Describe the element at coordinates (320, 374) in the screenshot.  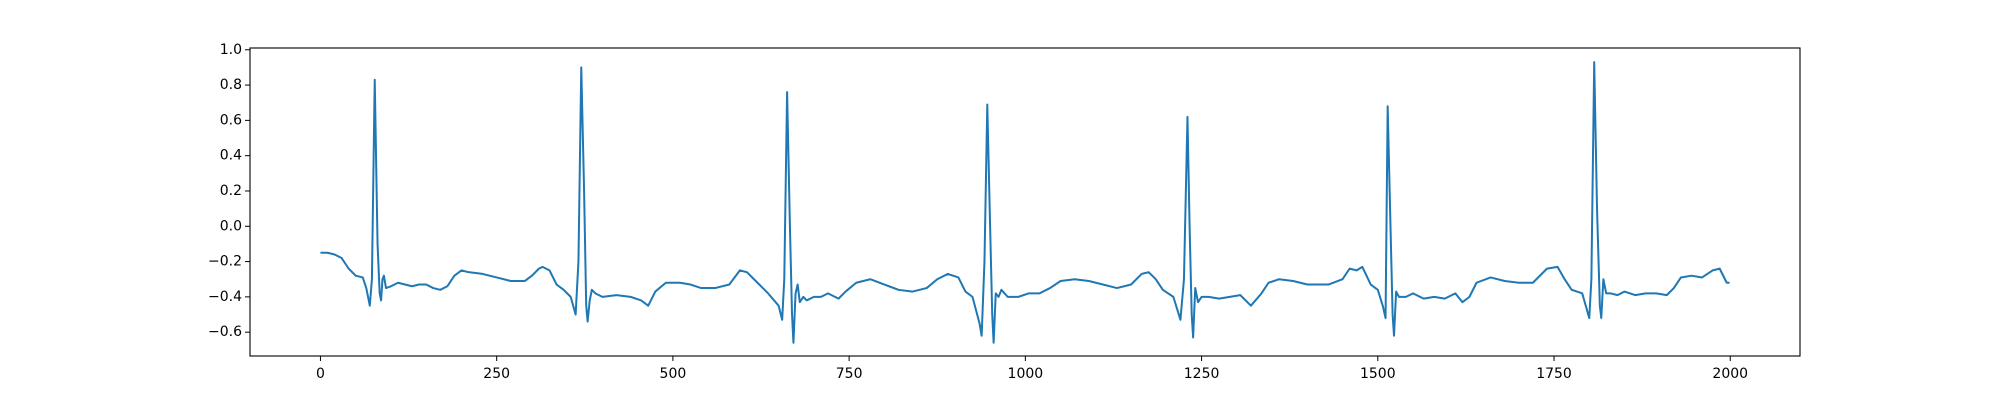
I see `x-tick-label: 0` at that location.